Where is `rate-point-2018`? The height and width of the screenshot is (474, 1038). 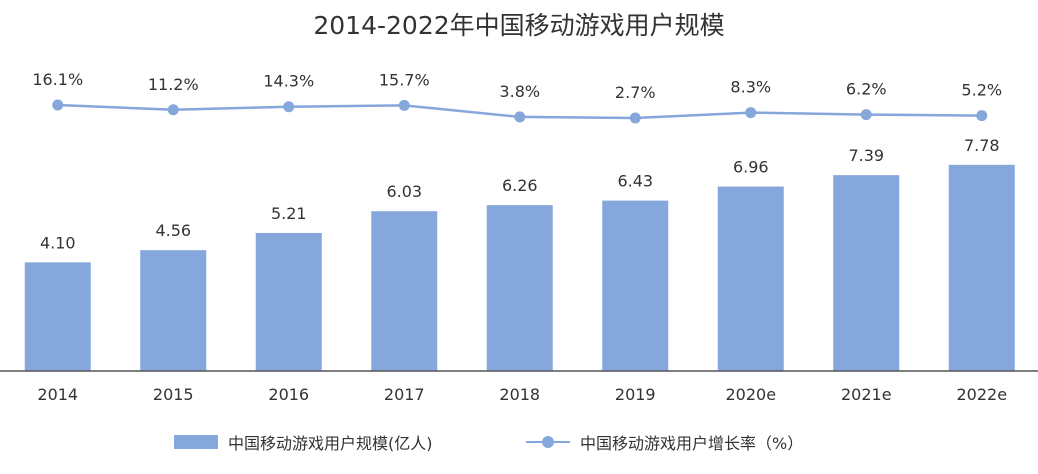 rate-point-2018 is located at coordinates (520, 117).